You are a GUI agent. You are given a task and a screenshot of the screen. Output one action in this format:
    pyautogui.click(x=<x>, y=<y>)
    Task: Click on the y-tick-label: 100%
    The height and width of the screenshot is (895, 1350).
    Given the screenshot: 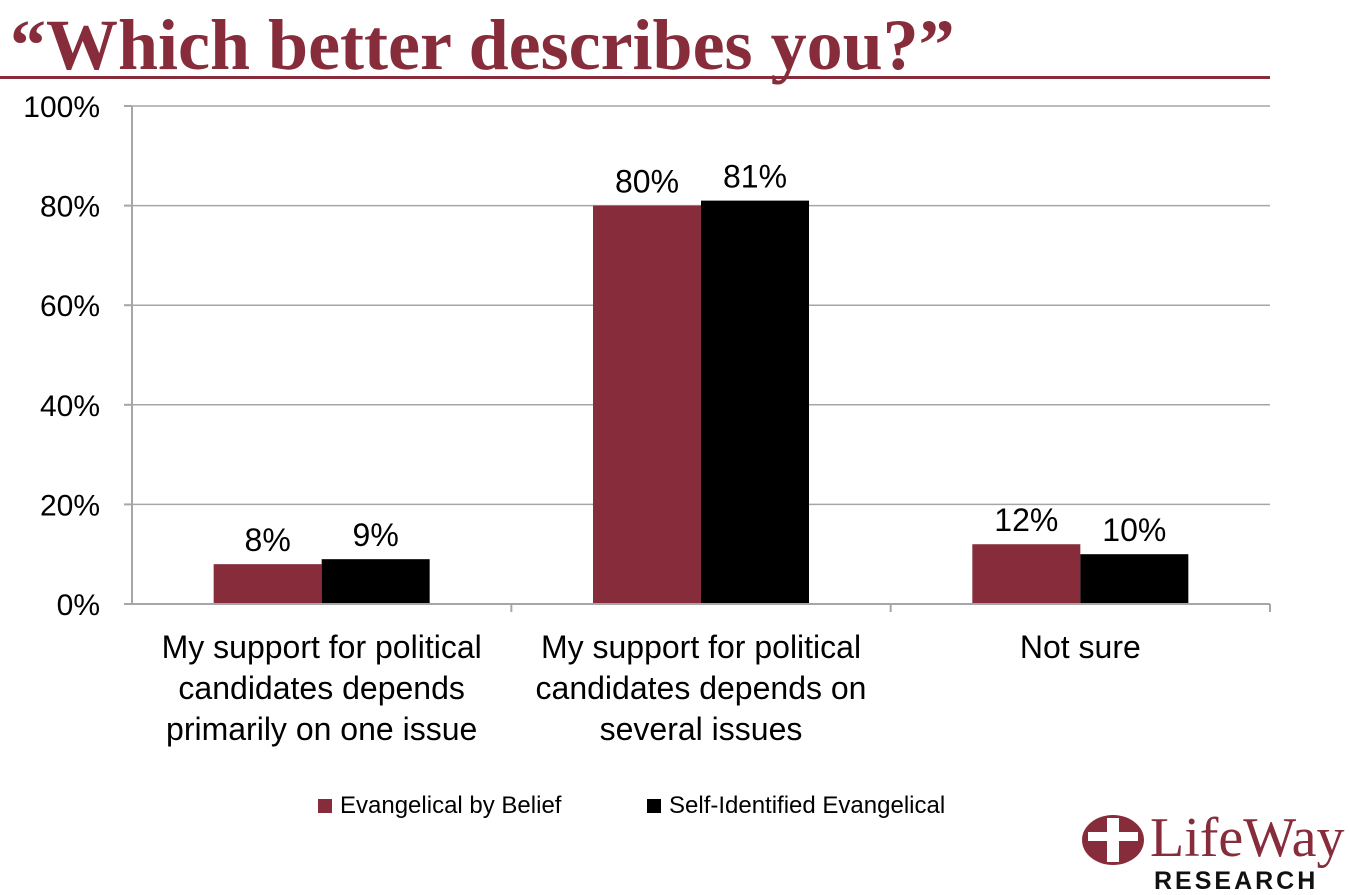 What is the action you would take?
    pyautogui.click(x=61, y=107)
    